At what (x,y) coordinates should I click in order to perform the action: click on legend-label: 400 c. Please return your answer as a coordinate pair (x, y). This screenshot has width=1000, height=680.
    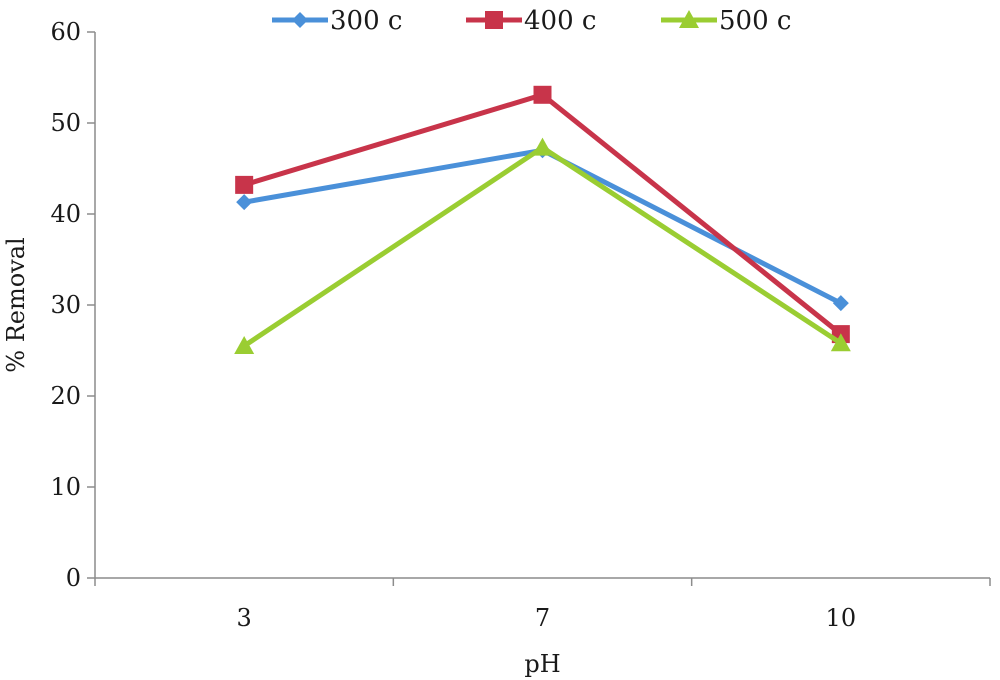
    Looking at the image, I should click on (560, 21).